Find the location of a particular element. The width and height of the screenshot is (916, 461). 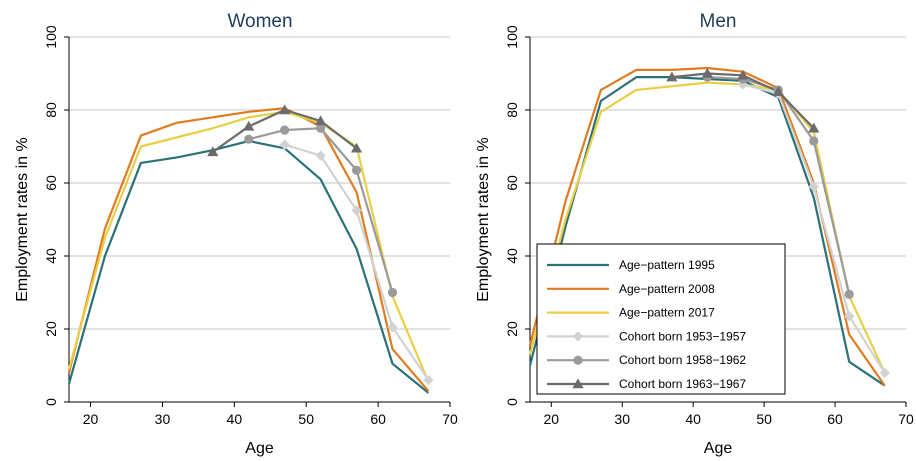

legend-entry: Age−pattern 2008 is located at coordinates (667, 289).